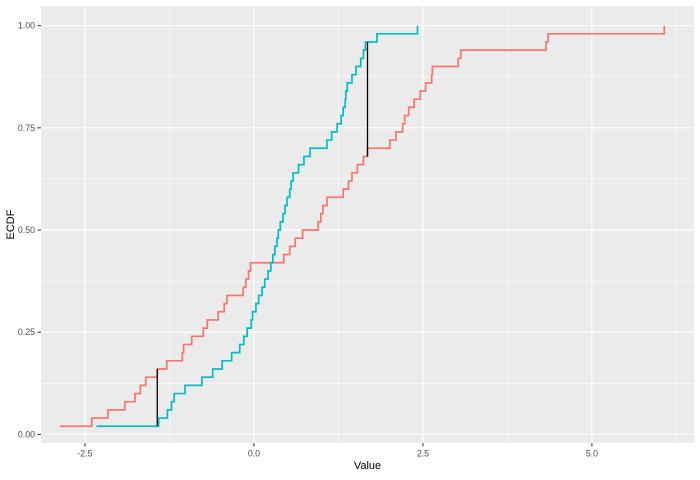 Image resolution: width=700 pixels, height=480 pixels. I want to click on y-tick-label: 1.00, so click(26, 26).